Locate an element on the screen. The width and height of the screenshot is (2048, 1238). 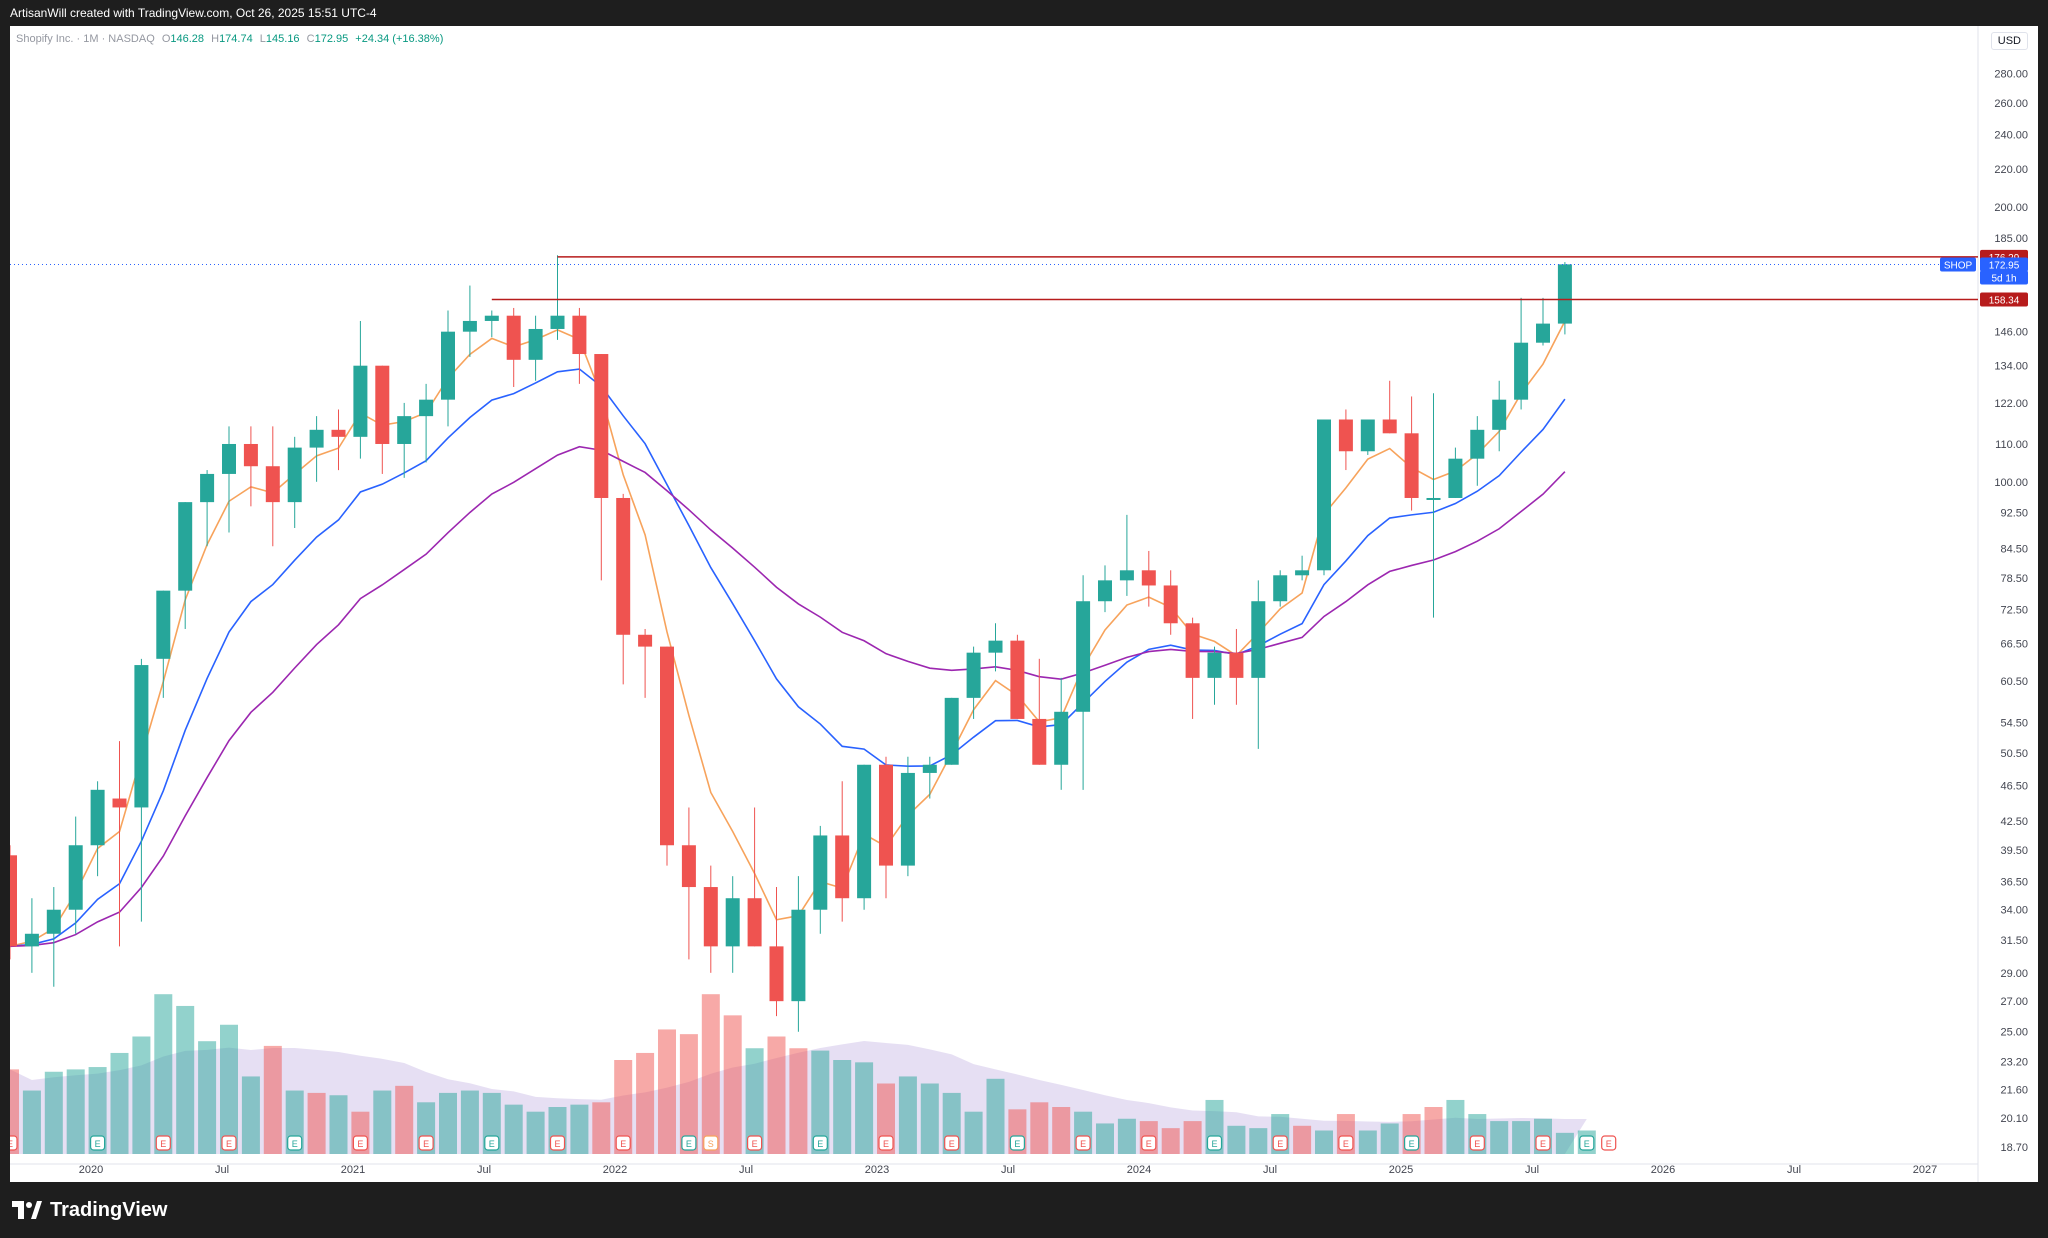
y-tick-label: 23.20 is located at coordinates (2014, 1062).